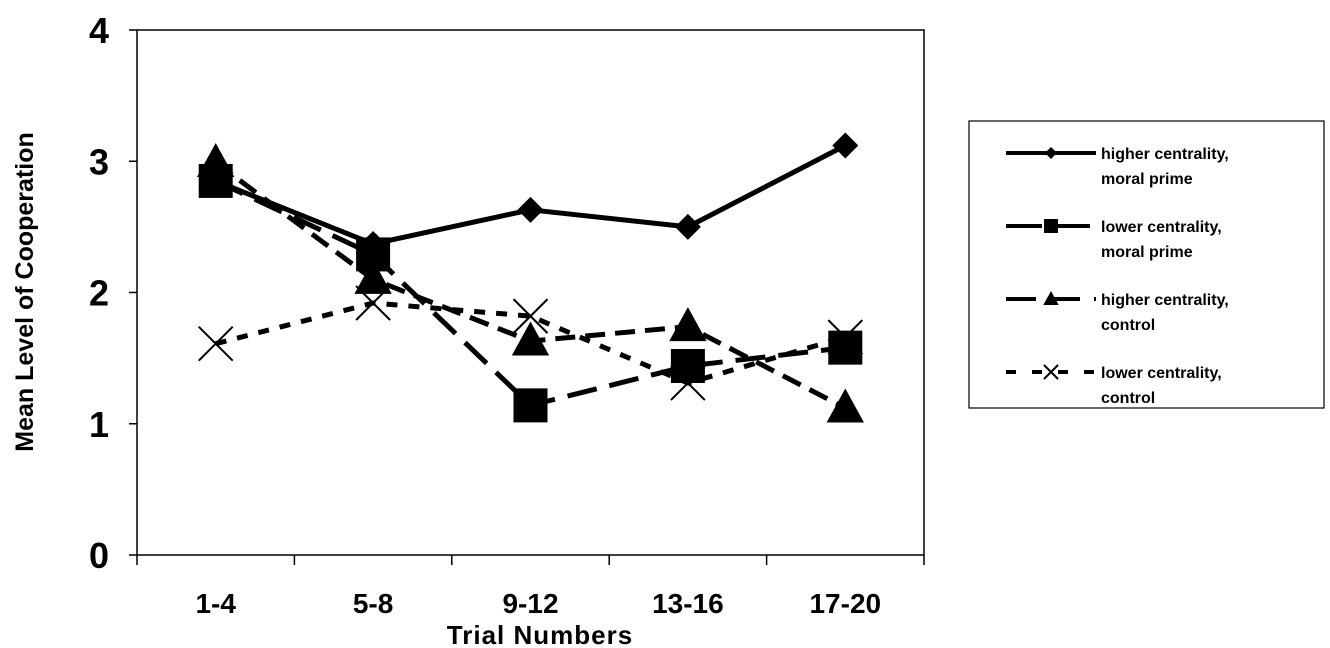 The height and width of the screenshot is (648, 1330). What do you see at coordinates (99, 161) in the screenshot?
I see `y-tick-label: 3` at bounding box center [99, 161].